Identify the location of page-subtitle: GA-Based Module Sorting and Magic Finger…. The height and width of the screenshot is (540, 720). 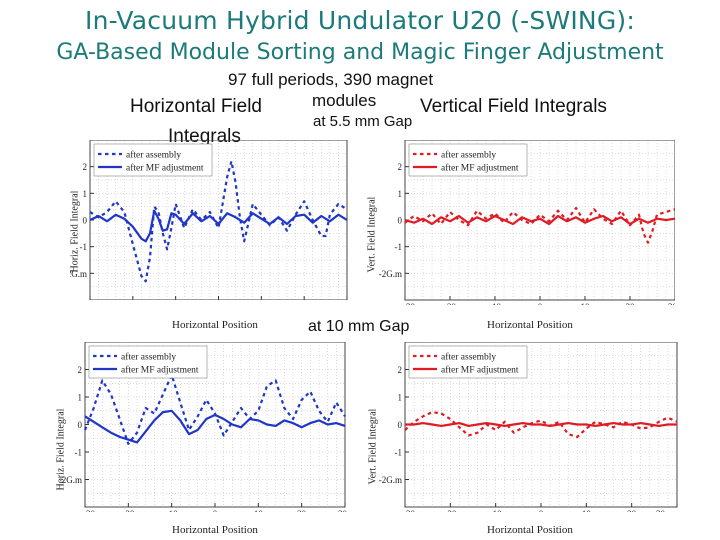
(360, 52).